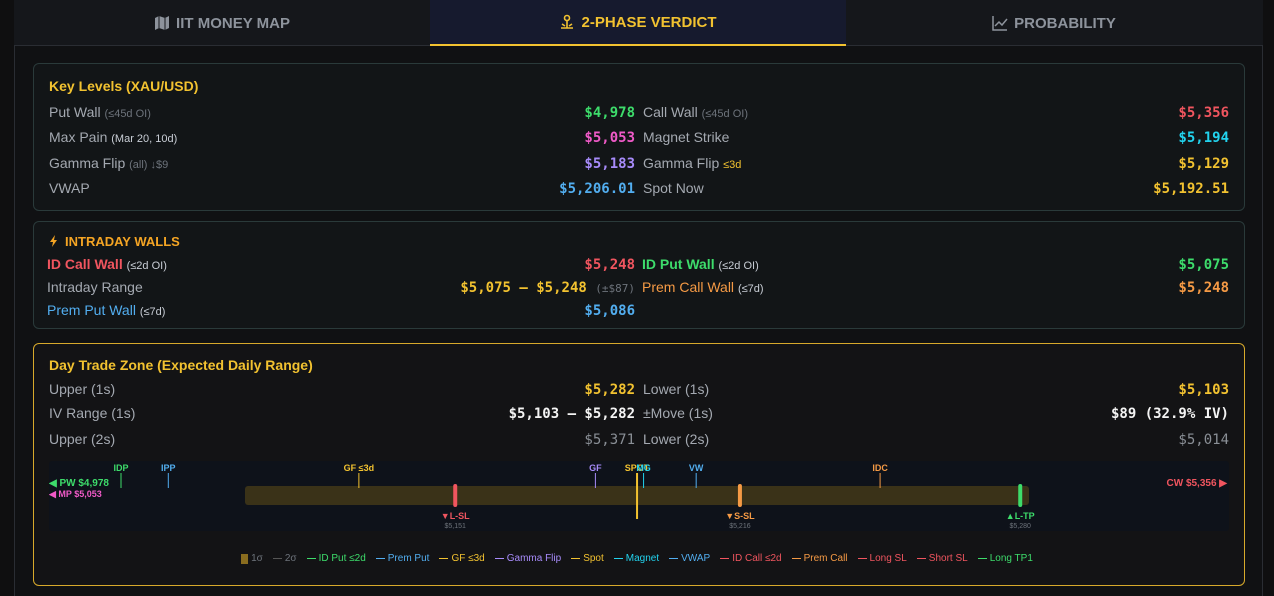  I want to click on legend-item: Spot, so click(587, 558).